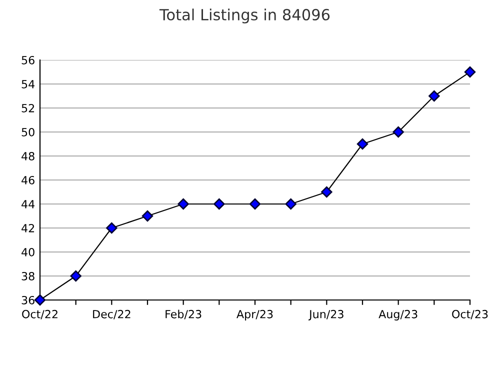  Describe the element at coordinates (28, 132) in the screenshot. I see `y-tick-label: 50` at that location.